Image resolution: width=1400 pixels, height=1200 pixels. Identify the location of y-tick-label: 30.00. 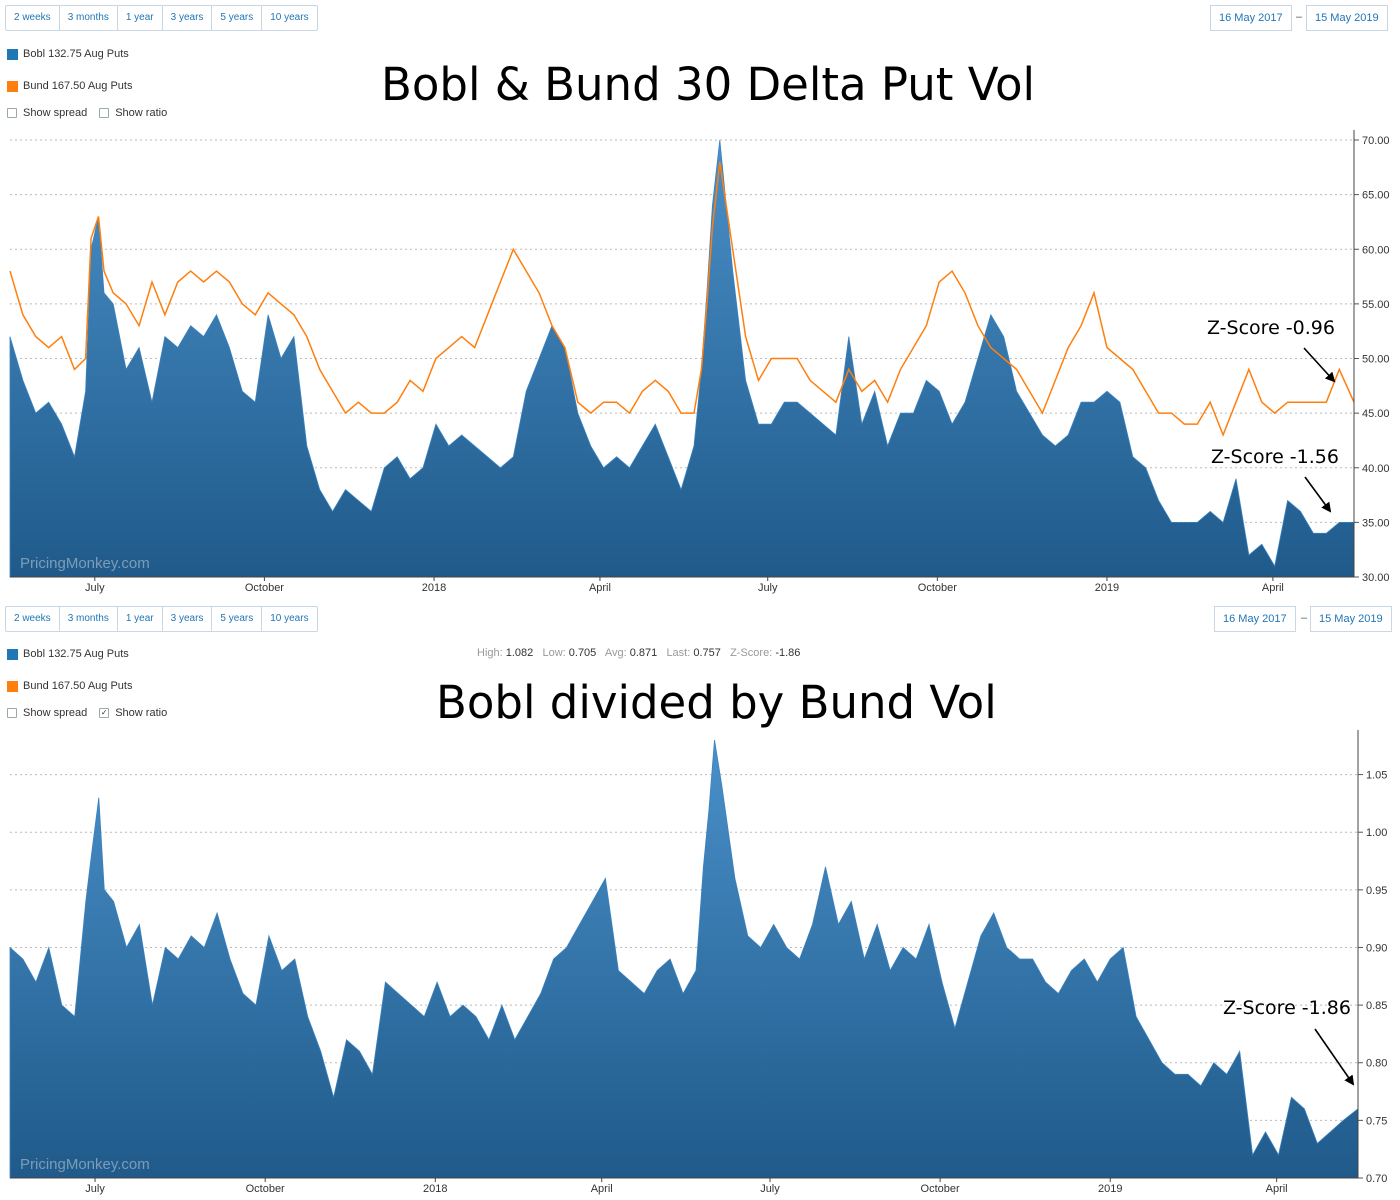
(1376, 578).